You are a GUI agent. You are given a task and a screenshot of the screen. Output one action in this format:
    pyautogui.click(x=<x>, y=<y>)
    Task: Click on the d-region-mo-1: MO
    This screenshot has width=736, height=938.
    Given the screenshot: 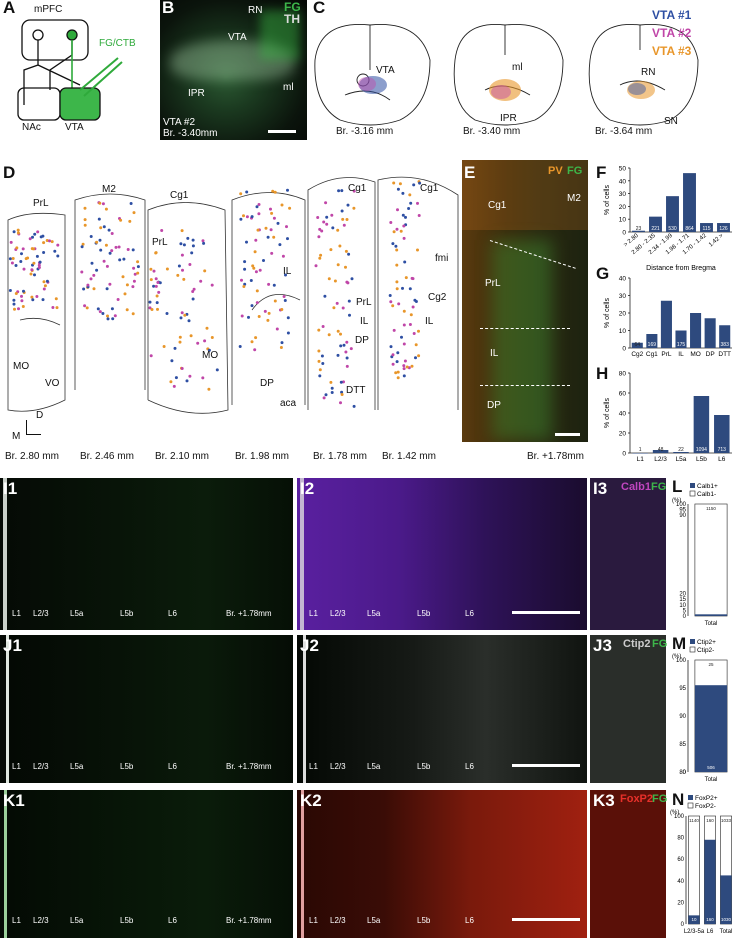 What is the action you would take?
    pyautogui.click(x=21, y=366)
    